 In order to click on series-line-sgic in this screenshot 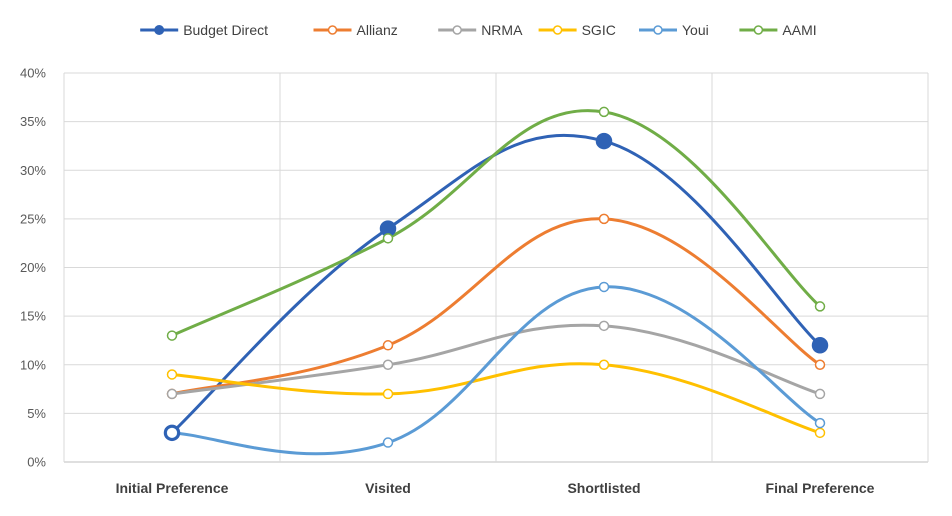, I will do `click(496, 398)`.